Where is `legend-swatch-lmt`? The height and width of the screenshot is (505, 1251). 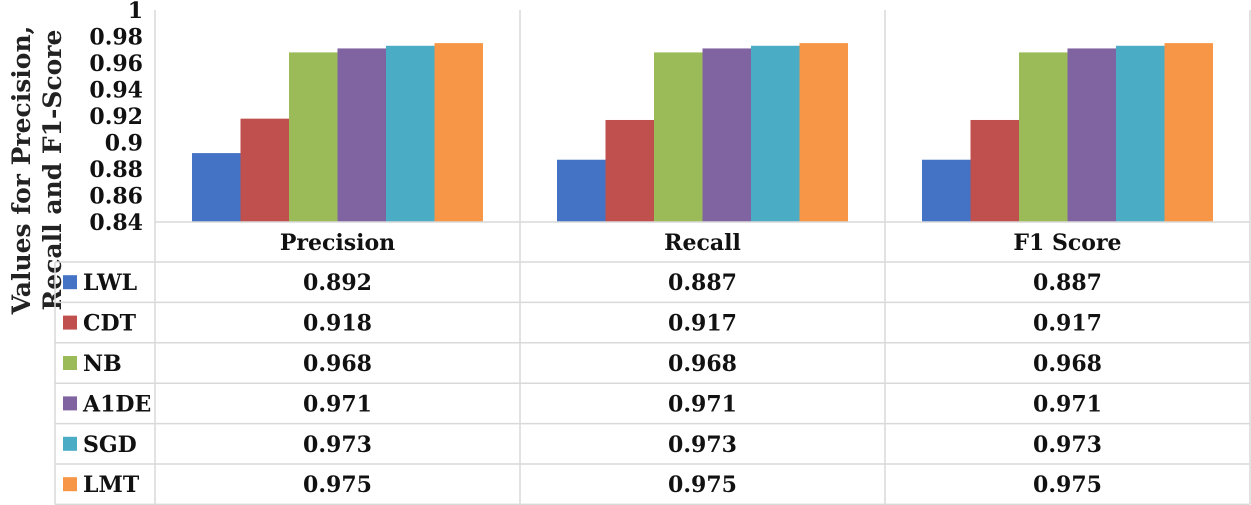
legend-swatch-lmt is located at coordinates (70, 484).